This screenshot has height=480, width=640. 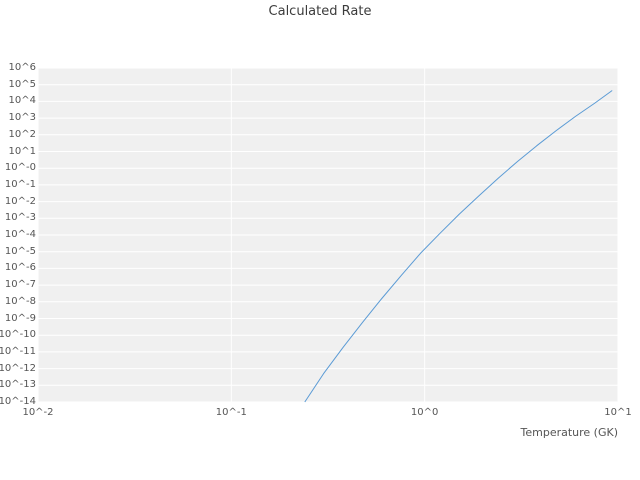 What do you see at coordinates (18, 351) in the screenshot?
I see `y-tick-label: 10^-11` at bounding box center [18, 351].